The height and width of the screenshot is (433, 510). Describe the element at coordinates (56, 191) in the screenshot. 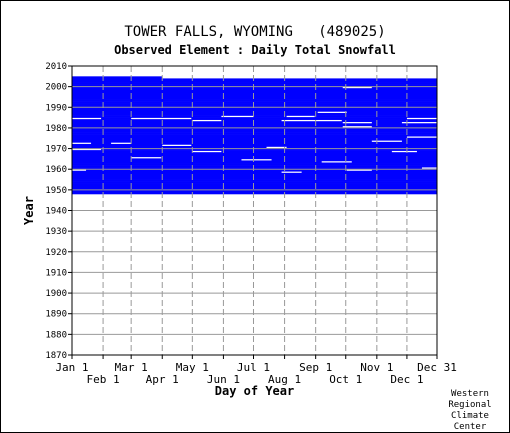

I see `y-tick-label: 1950` at that location.